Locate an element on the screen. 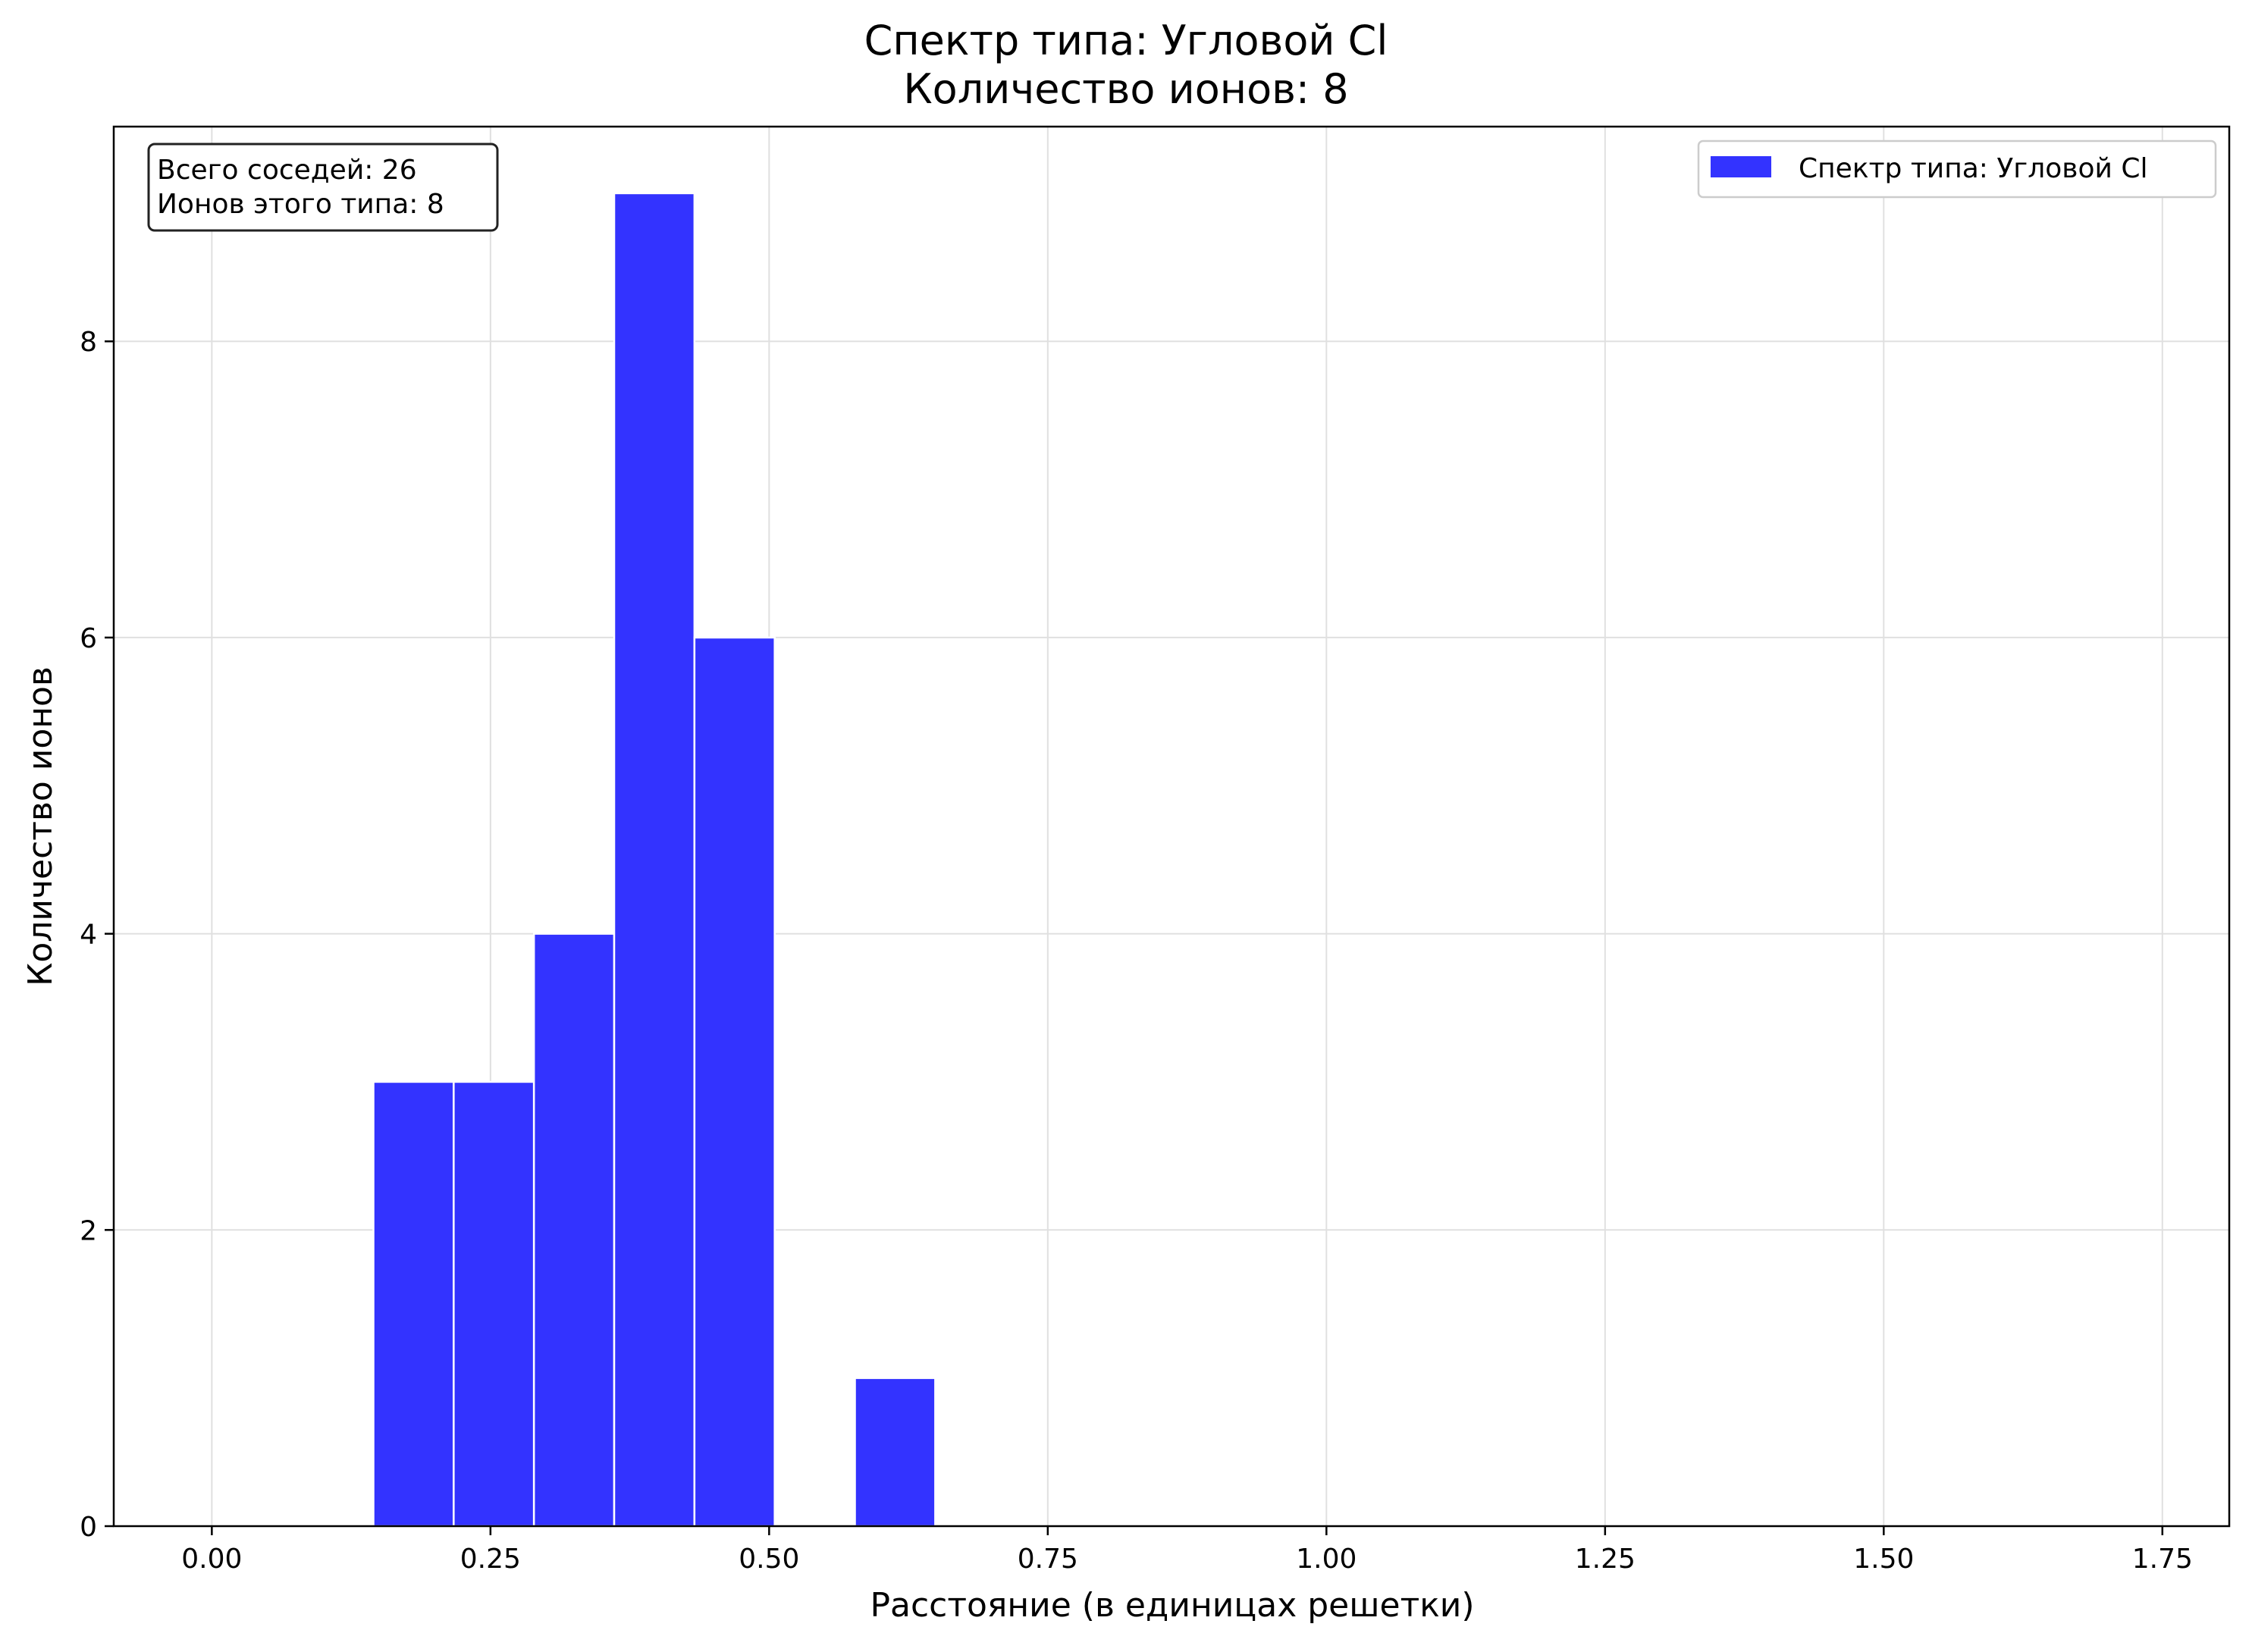 Image resolution: width=2252 pixels, height=1652 pixels. x-tick-label: 0.00 is located at coordinates (211, 1559).